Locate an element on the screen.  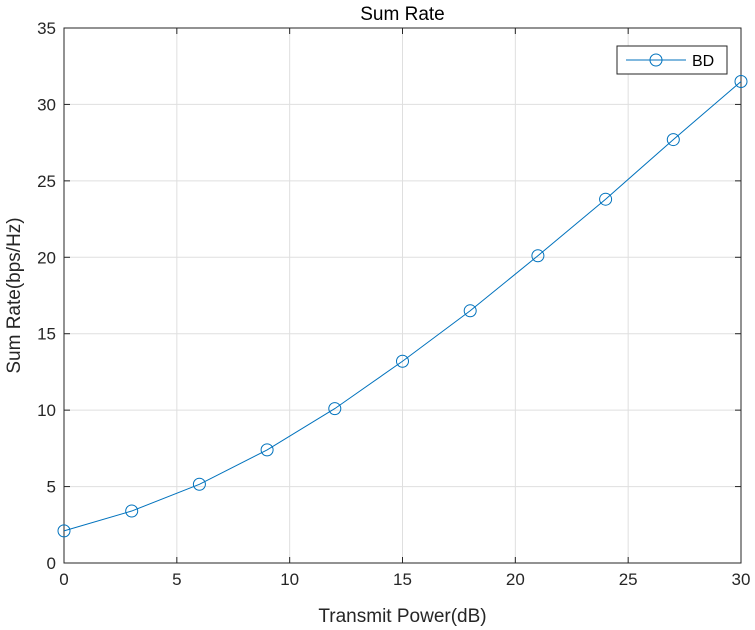
y-axis-label: Sum Rate(bps/Hz) is located at coordinates (14, 295).